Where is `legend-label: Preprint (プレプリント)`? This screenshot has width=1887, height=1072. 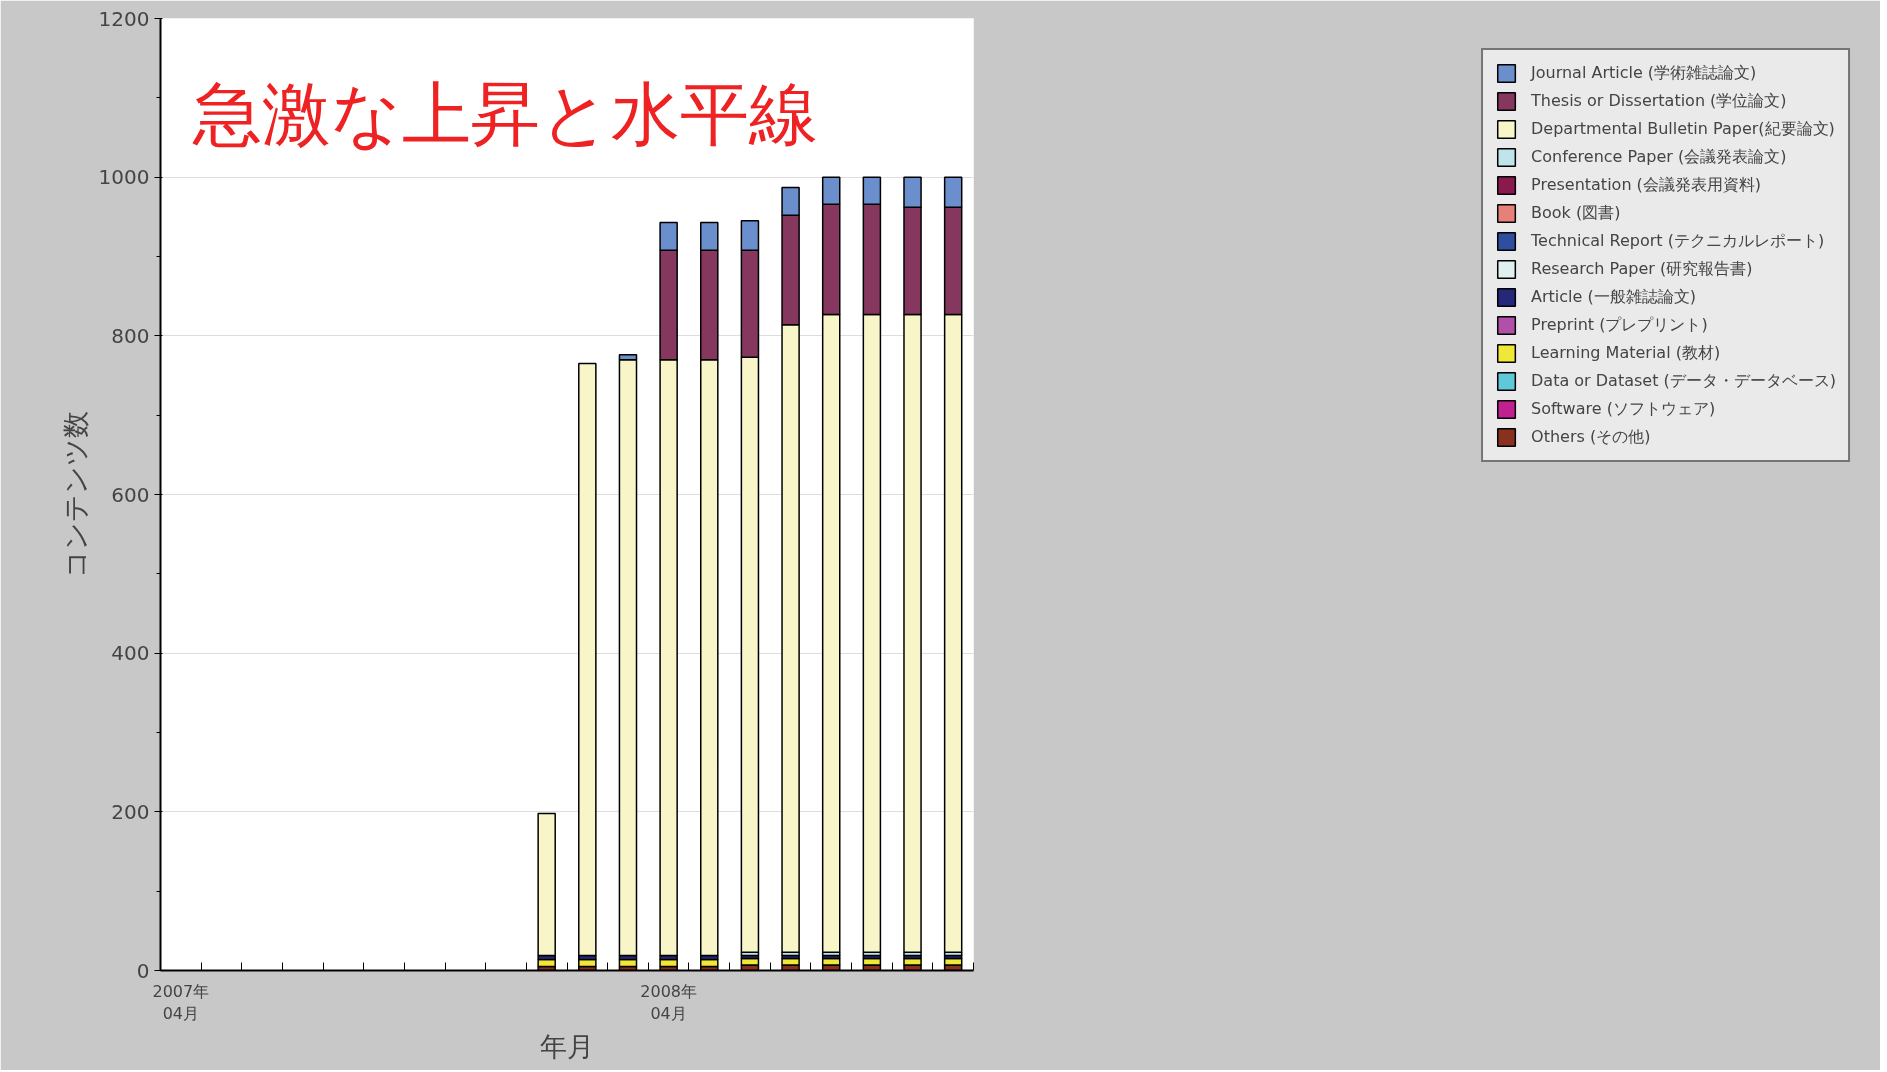
legend-label: Preprint (プレプリント) is located at coordinates (1619, 325).